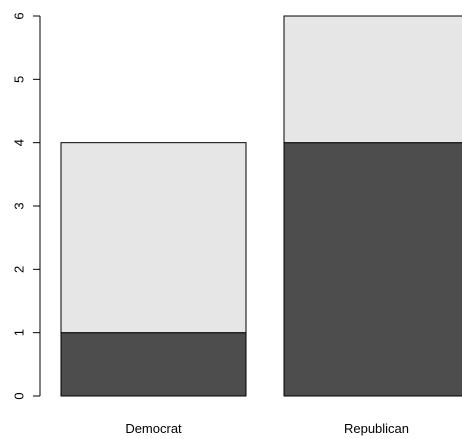 This screenshot has width=462, height=439. I want to click on y-tick-label: 3, so click(19, 205).